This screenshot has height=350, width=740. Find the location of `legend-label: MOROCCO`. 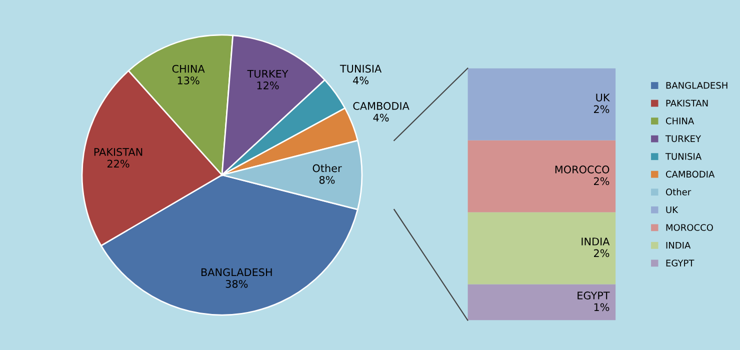

legend-label: MOROCCO is located at coordinates (689, 227).